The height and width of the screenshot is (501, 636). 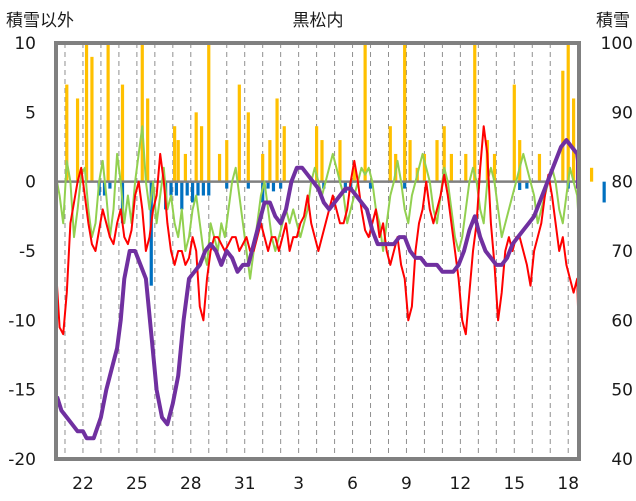 I want to click on right-tick-label: 50, so click(x=622, y=391).